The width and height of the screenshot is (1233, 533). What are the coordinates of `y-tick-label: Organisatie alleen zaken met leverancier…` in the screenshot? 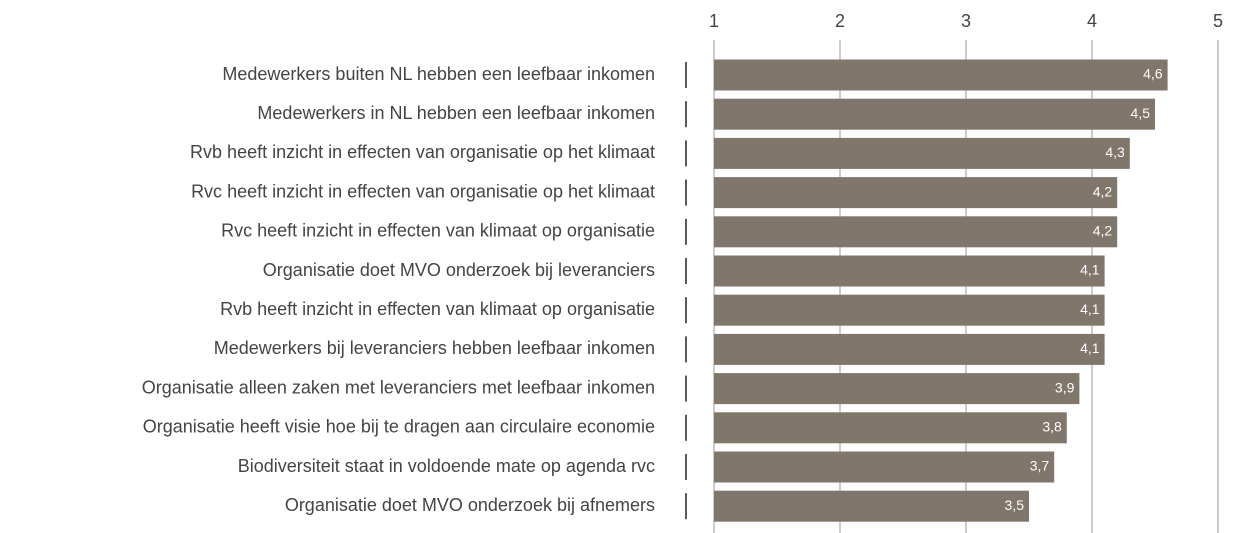 It's located at (398, 387).